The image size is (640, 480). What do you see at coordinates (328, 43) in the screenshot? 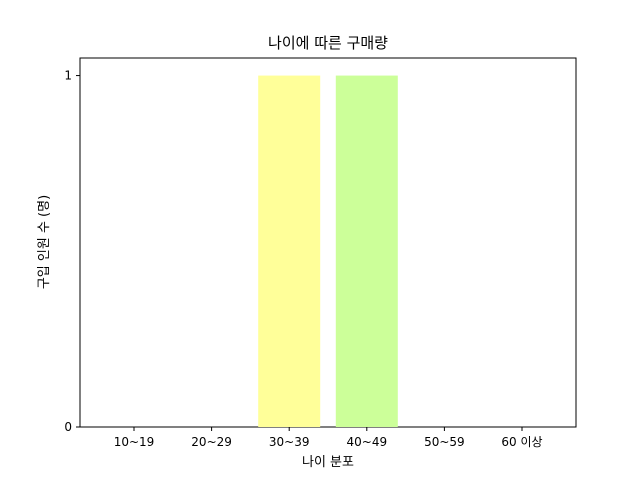
I see `chart-title: 나이에 따른 구매량` at bounding box center [328, 43].